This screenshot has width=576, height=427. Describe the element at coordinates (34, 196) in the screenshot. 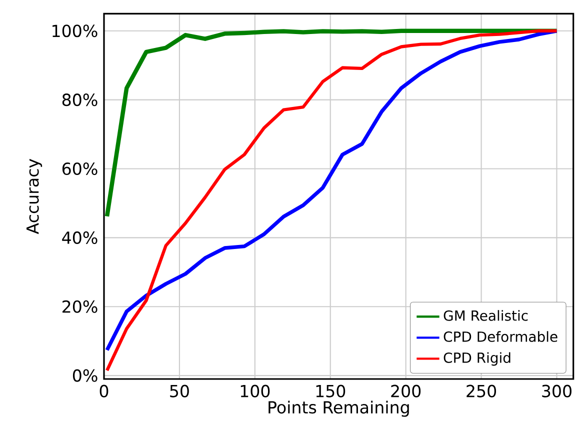

I see `y-axis-title: Accuracy` at that location.